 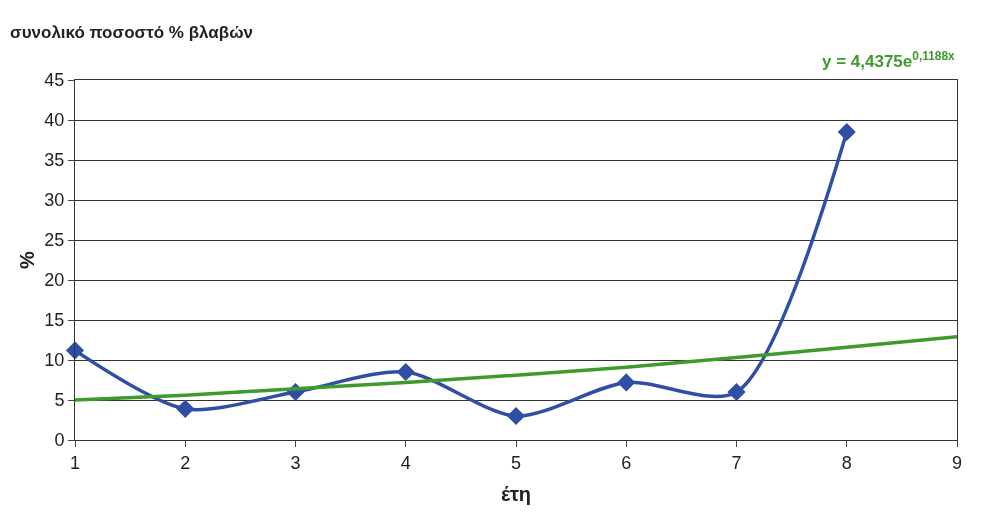 I want to click on y-tick-label: 10, so click(x=54, y=360).